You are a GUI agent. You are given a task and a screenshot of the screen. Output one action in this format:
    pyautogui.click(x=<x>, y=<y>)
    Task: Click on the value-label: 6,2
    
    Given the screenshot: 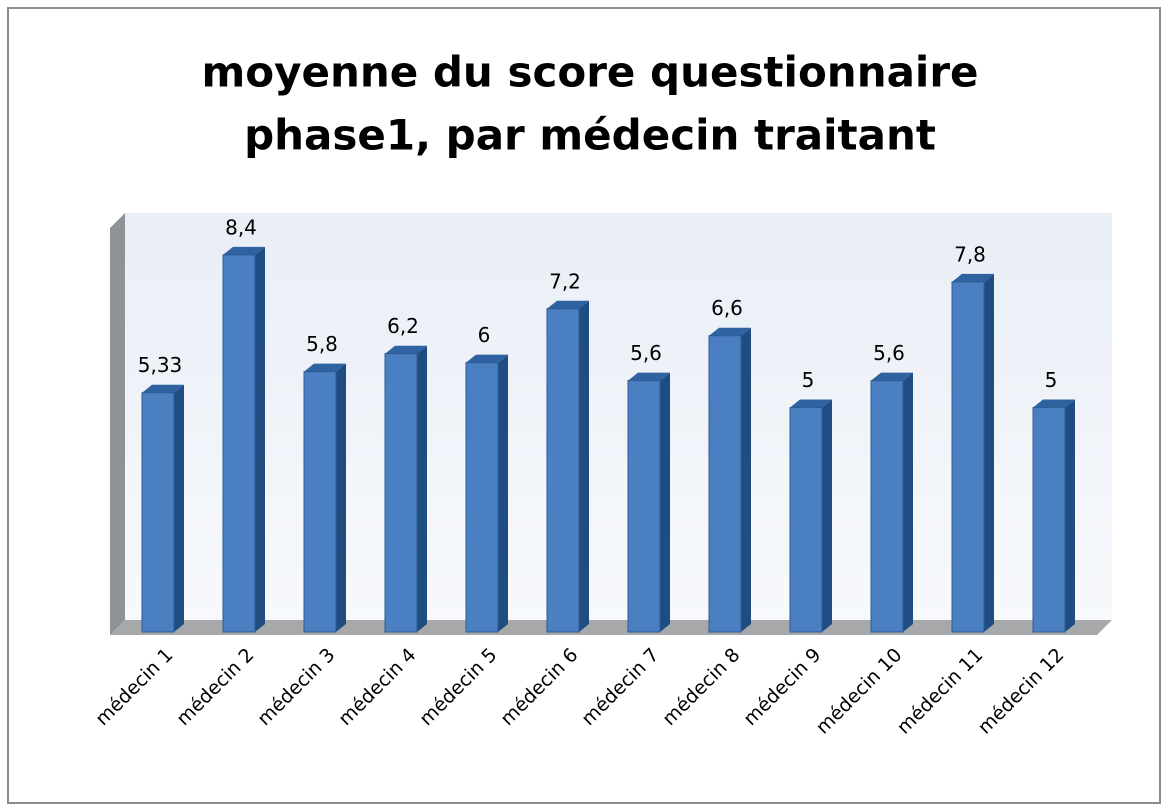 What is the action you would take?
    pyautogui.click(x=403, y=326)
    